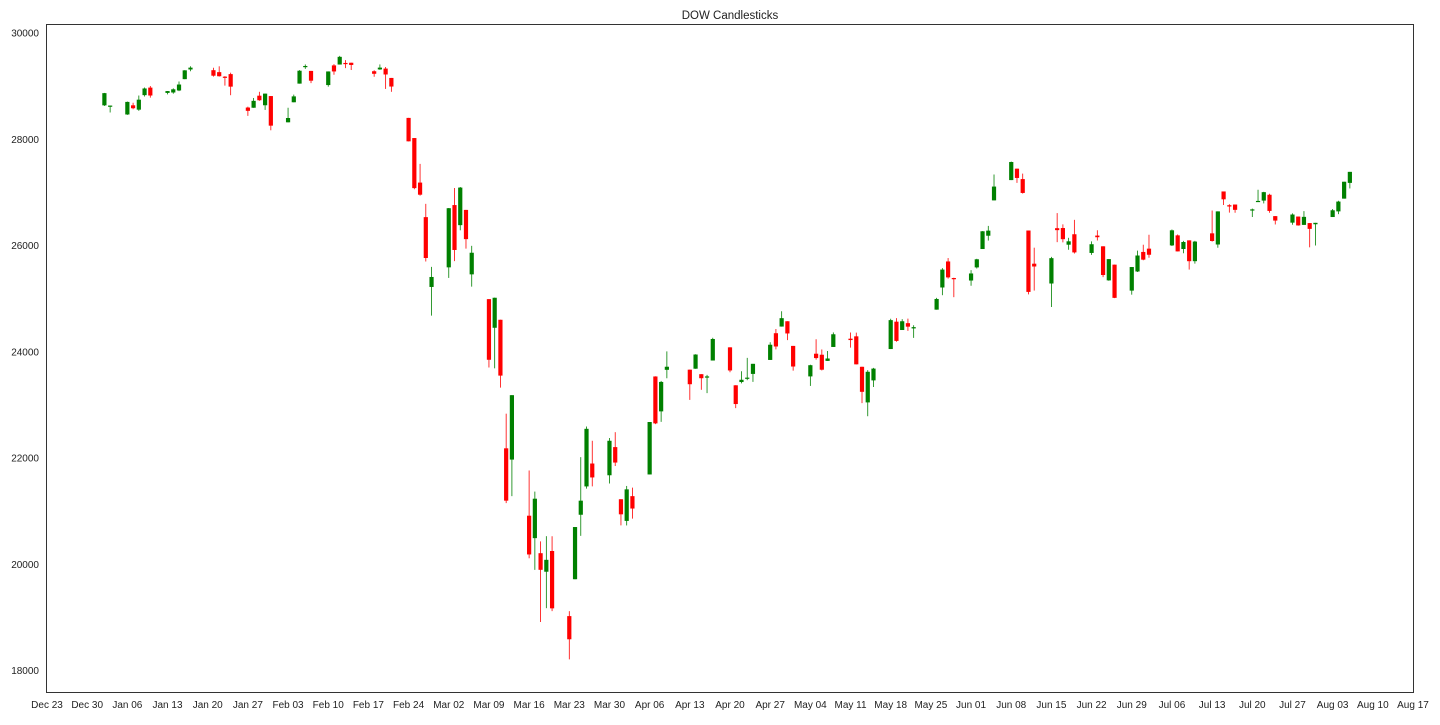 The width and height of the screenshot is (1440, 725). What do you see at coordinates (1292, 705) in the screenshot?
I see `x-tick-label: Jul 27` at bounding box center [1292, 705].